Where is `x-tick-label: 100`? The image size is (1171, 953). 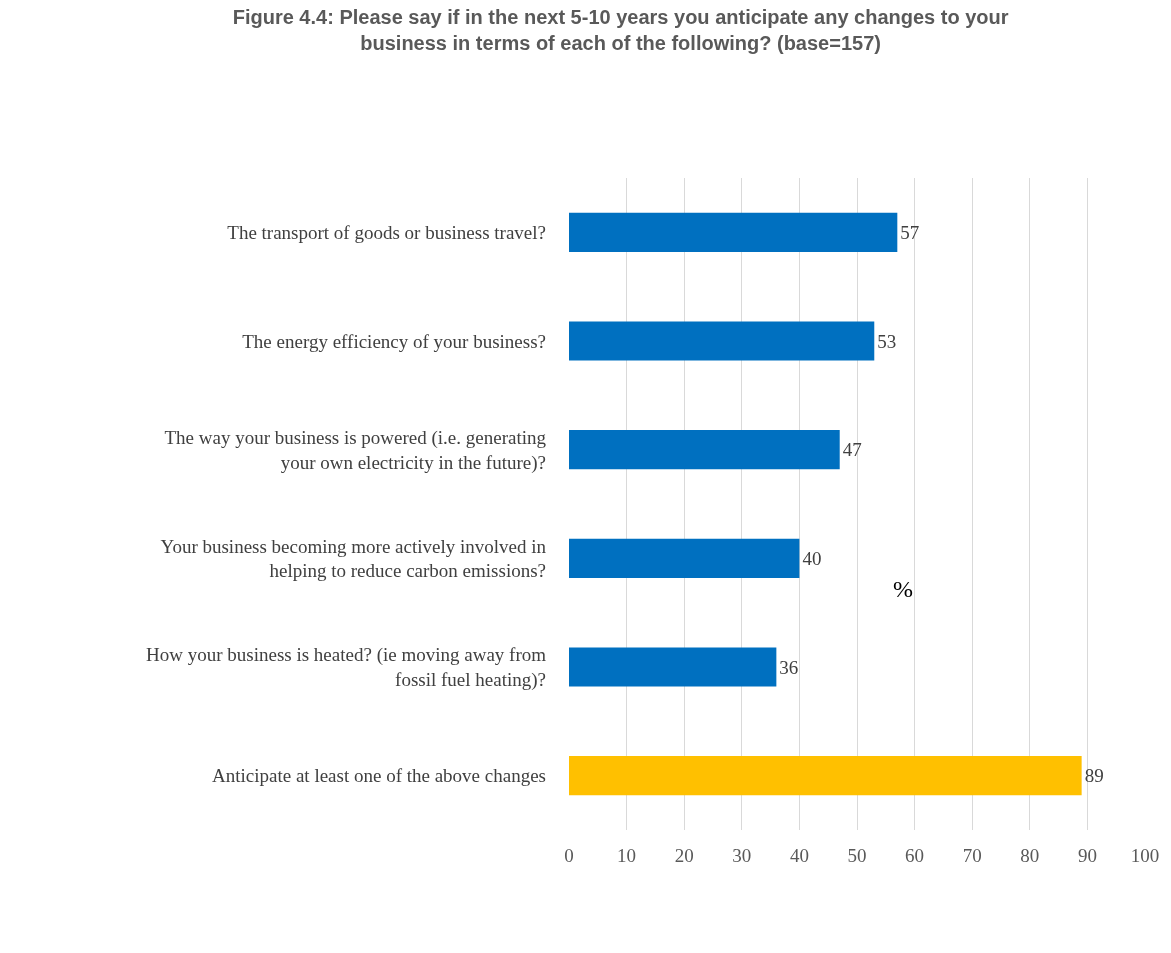
x-tick-label: 100 is located at coordinates (1145, 855).